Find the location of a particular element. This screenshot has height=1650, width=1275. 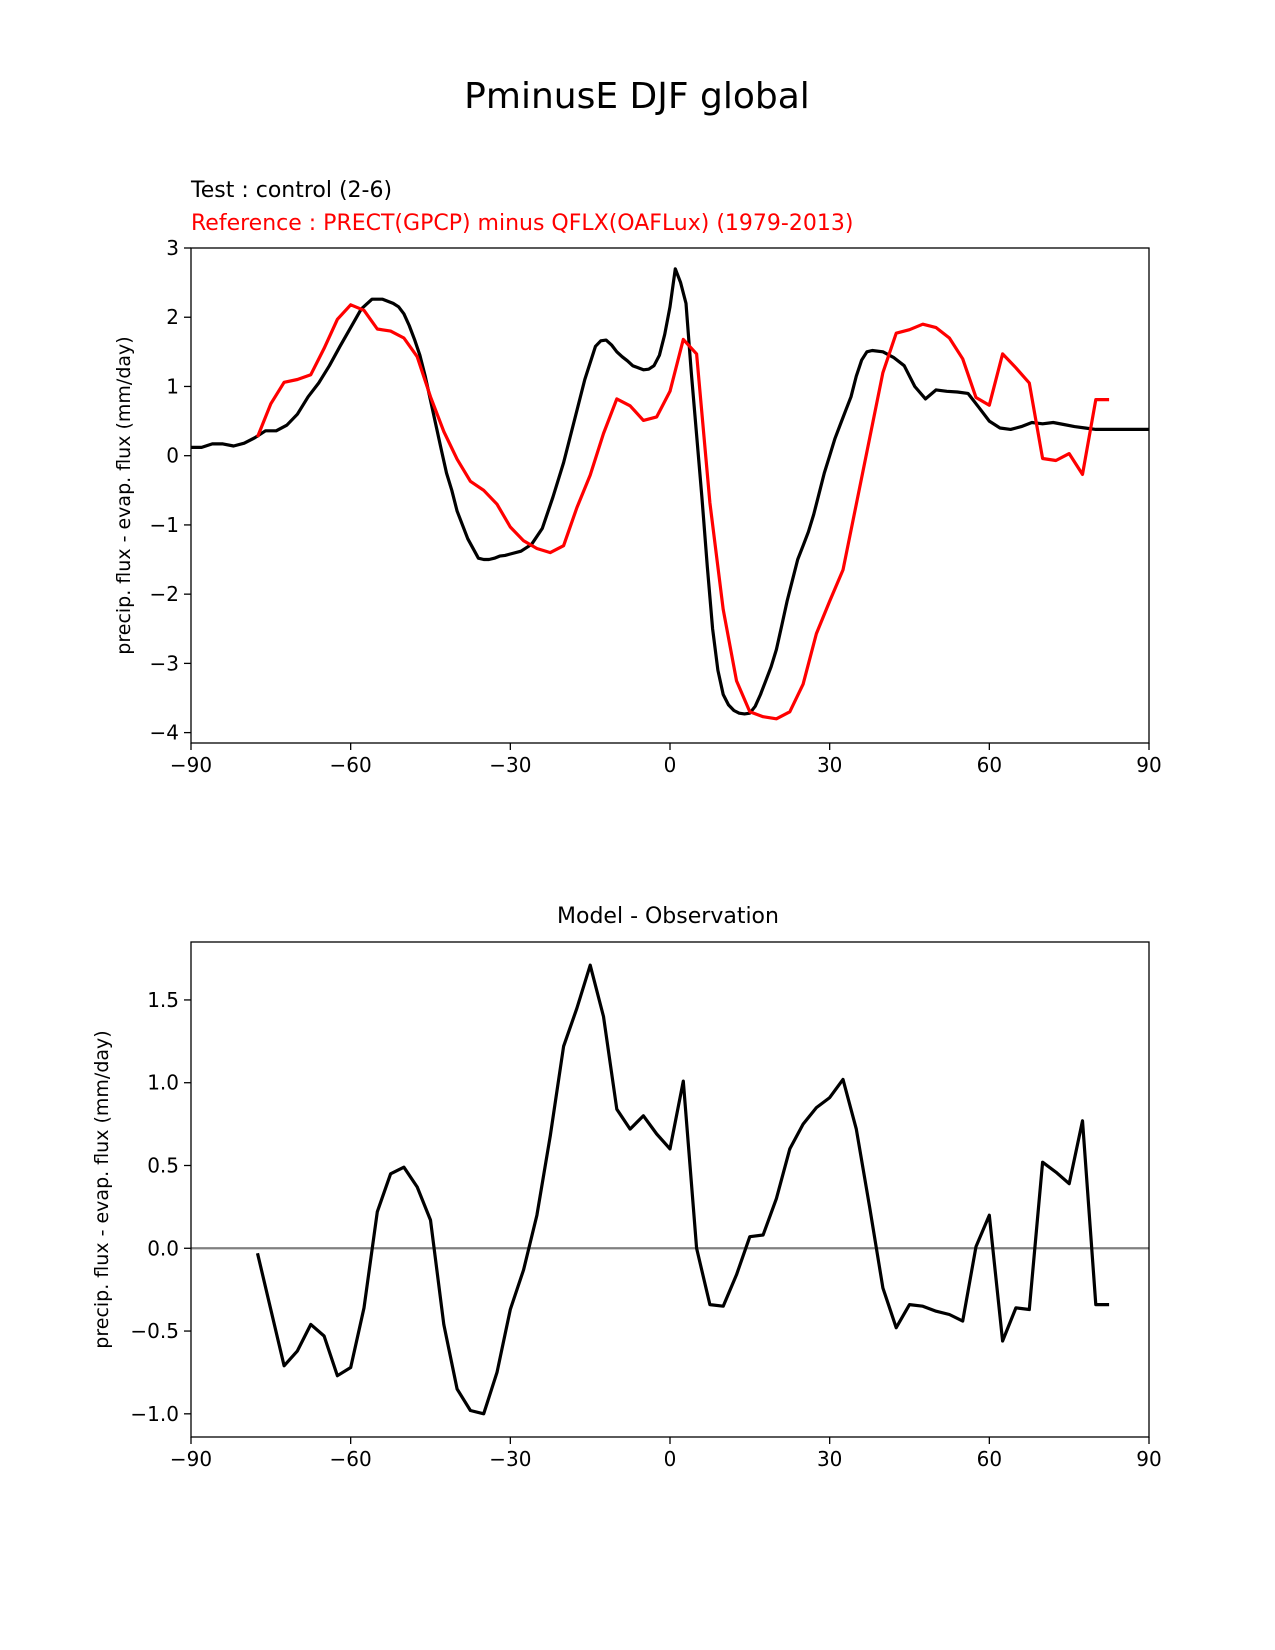

y-tick-label: 2 is located at coordinates (172, 317).